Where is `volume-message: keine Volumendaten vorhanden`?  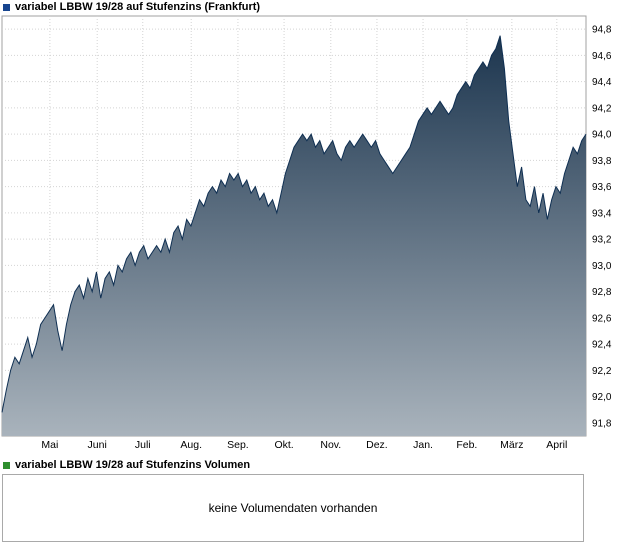 volume-message: keine Volumendaten vorhanden is located at coordinates (293, 508).